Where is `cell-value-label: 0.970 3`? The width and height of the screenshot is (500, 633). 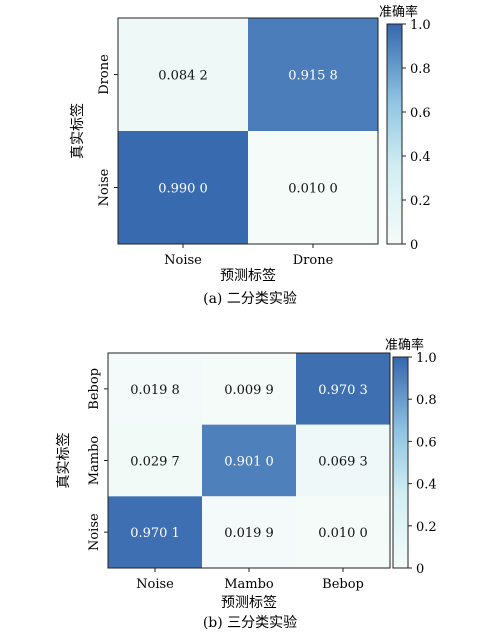 cell-value-label: 0.970 3 is located at coordinates (343, 390).